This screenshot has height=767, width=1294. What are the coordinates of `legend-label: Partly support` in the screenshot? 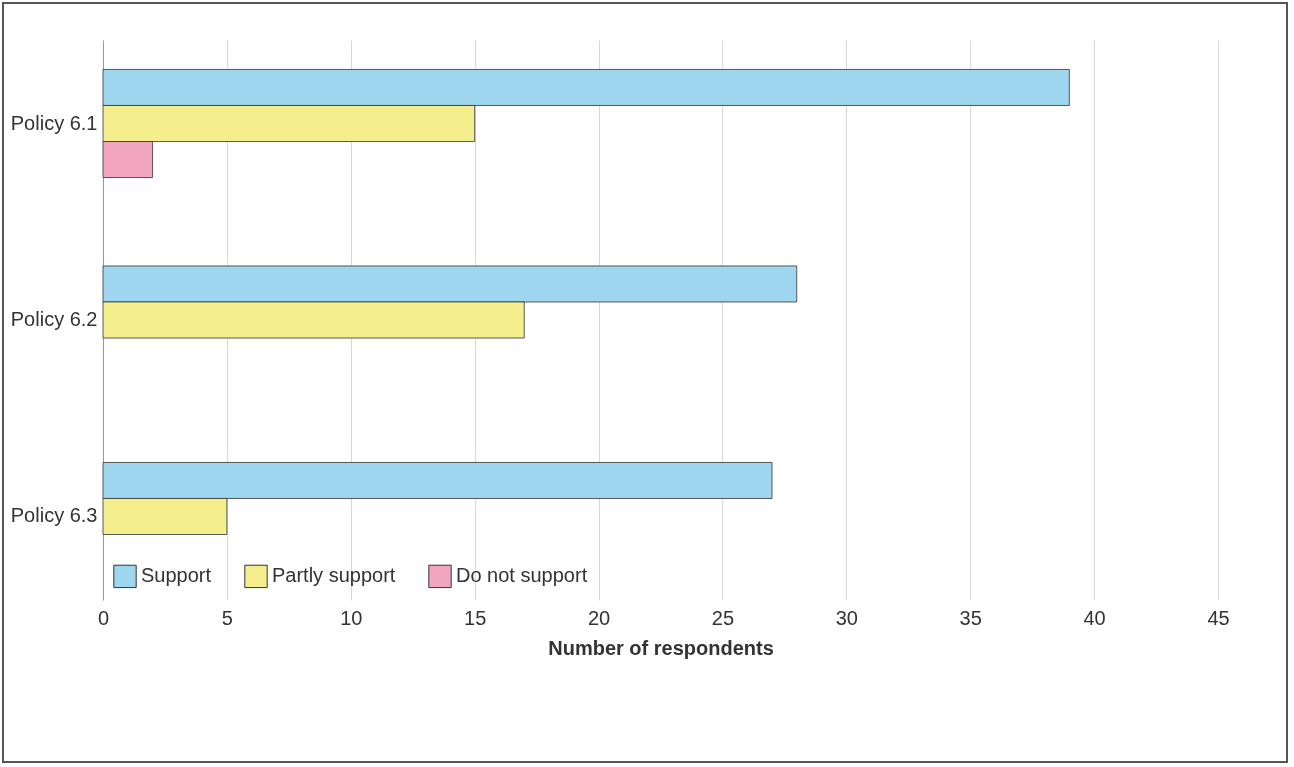 It's located at (334, 575).